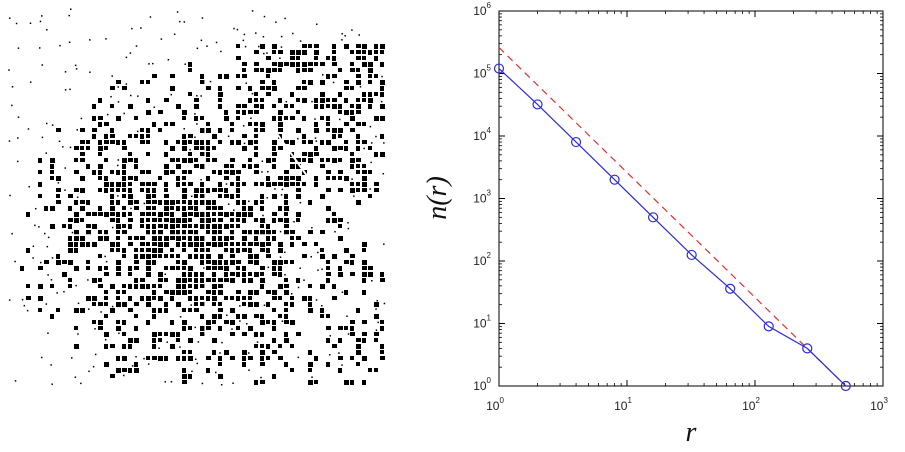 The height and width of the screenshot is (452, 905). I want to click on y-tick-label: 10³, so click(482, 197).